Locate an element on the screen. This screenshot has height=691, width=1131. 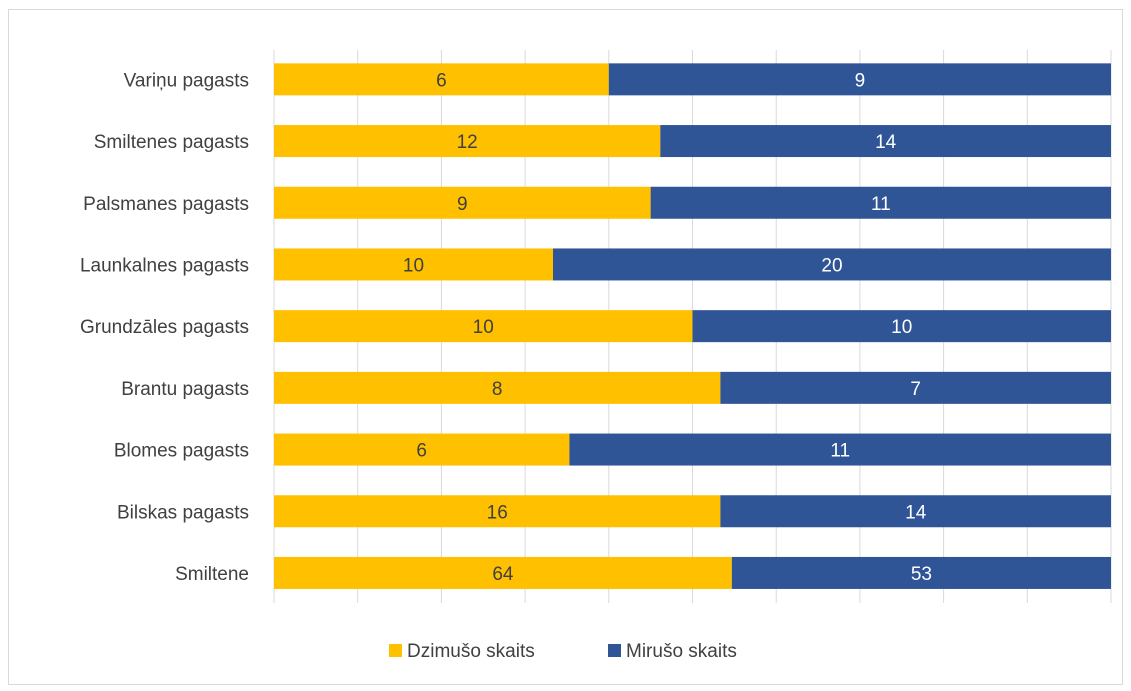
data-label-miruso: 7 is located at coordinates (915, 389).